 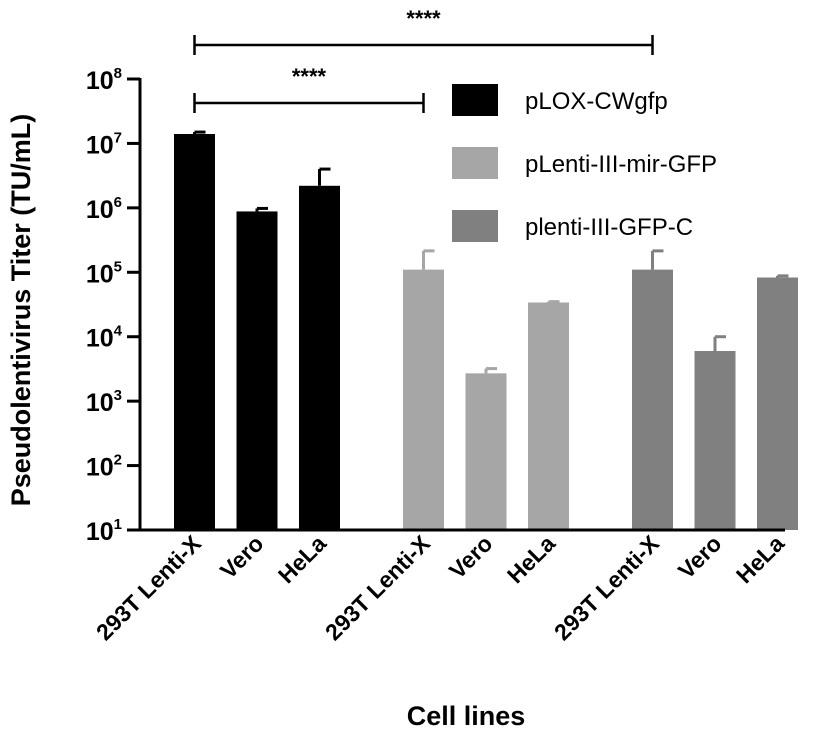 What do you see at coordinates (609, 227) in the screenshot?
I see `legend-label: plenti-III-GFP-C` at bounding box center [609, 227].